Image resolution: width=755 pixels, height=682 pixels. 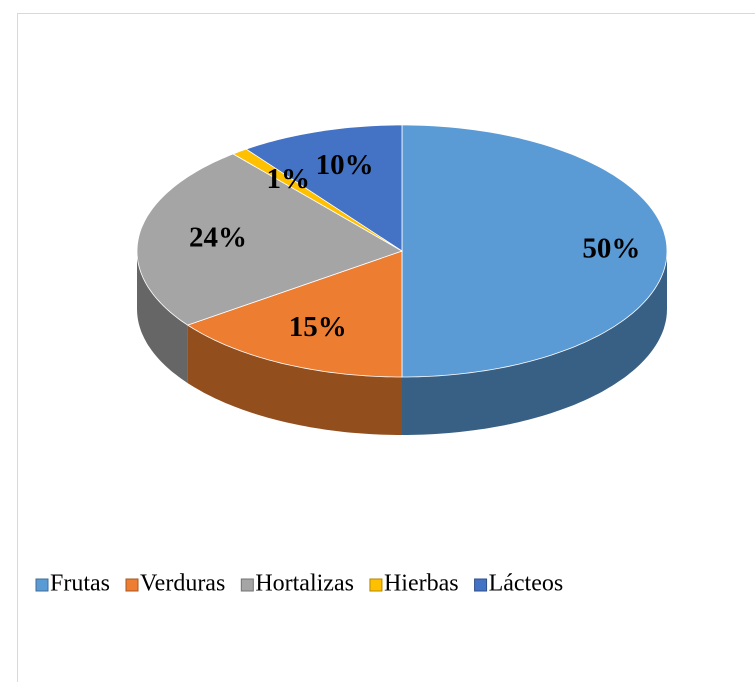 I want to click on data-label: 15%, so click(x=318, y=327).